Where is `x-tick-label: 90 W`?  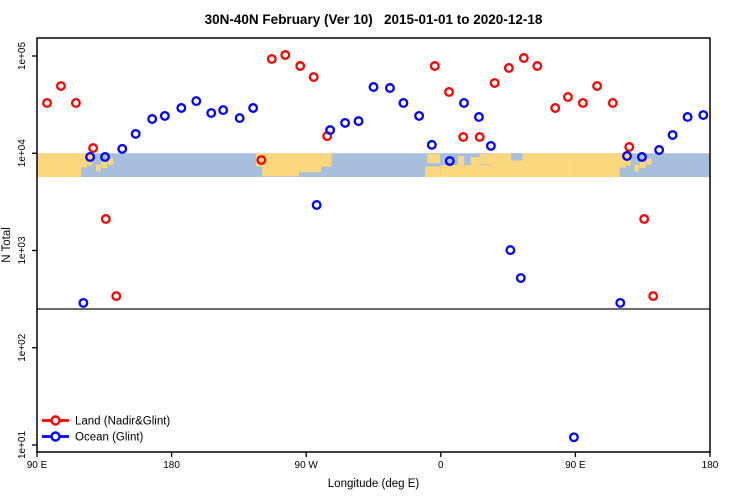
x-tick-label: 90 W is located at coordinates (307, 465).